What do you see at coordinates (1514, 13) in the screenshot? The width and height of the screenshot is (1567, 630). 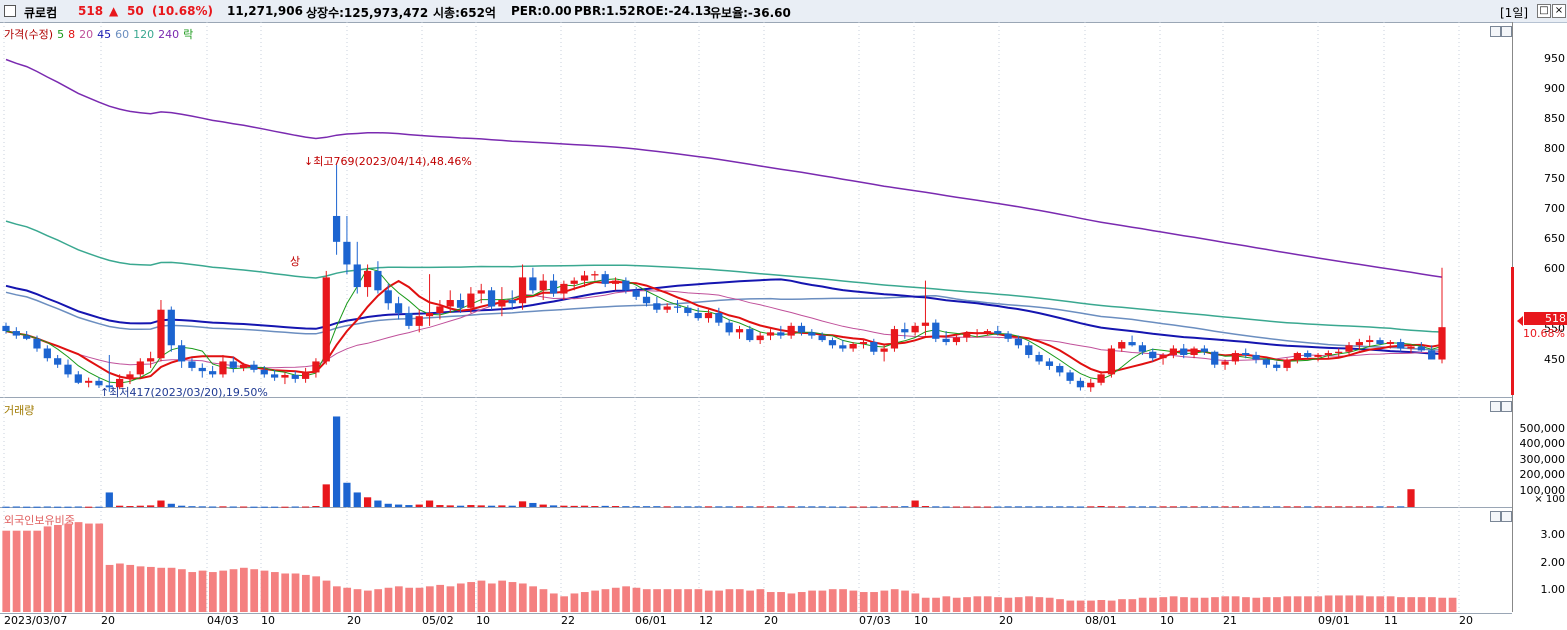 I see `period-selector: [1일]` at bounding box center [1514, 13].